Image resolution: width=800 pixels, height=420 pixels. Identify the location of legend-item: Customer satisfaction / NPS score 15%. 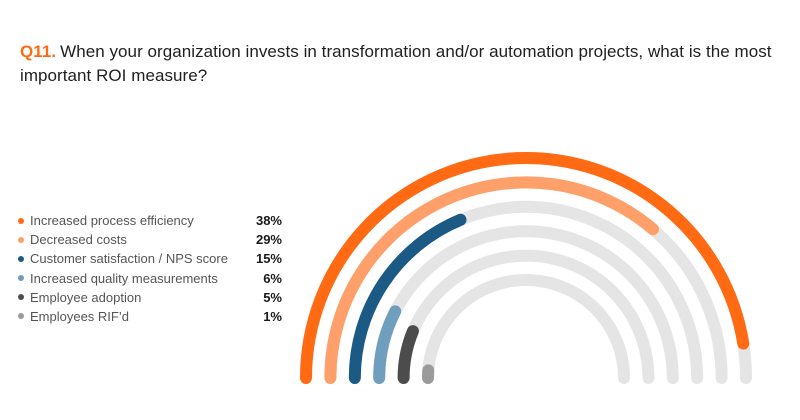
(153, 258).